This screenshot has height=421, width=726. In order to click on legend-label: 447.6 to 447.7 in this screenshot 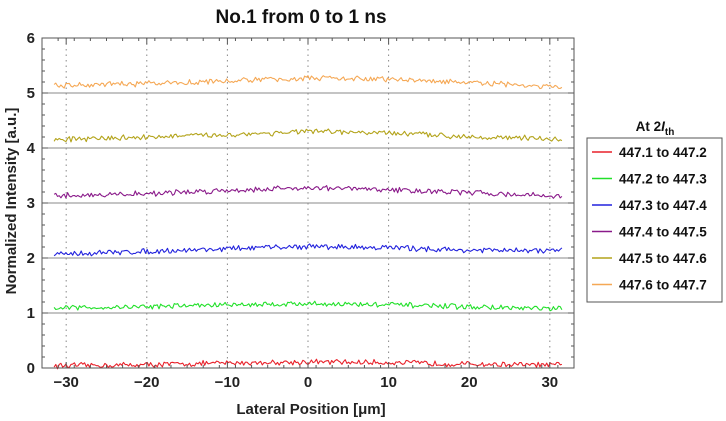, I will do `click(663, 285)`.